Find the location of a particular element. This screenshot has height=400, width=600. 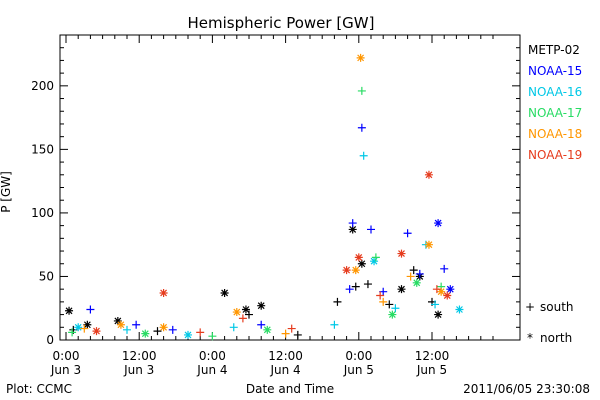

x-axis-label: Date and Time is located at coordinates (290, 389).